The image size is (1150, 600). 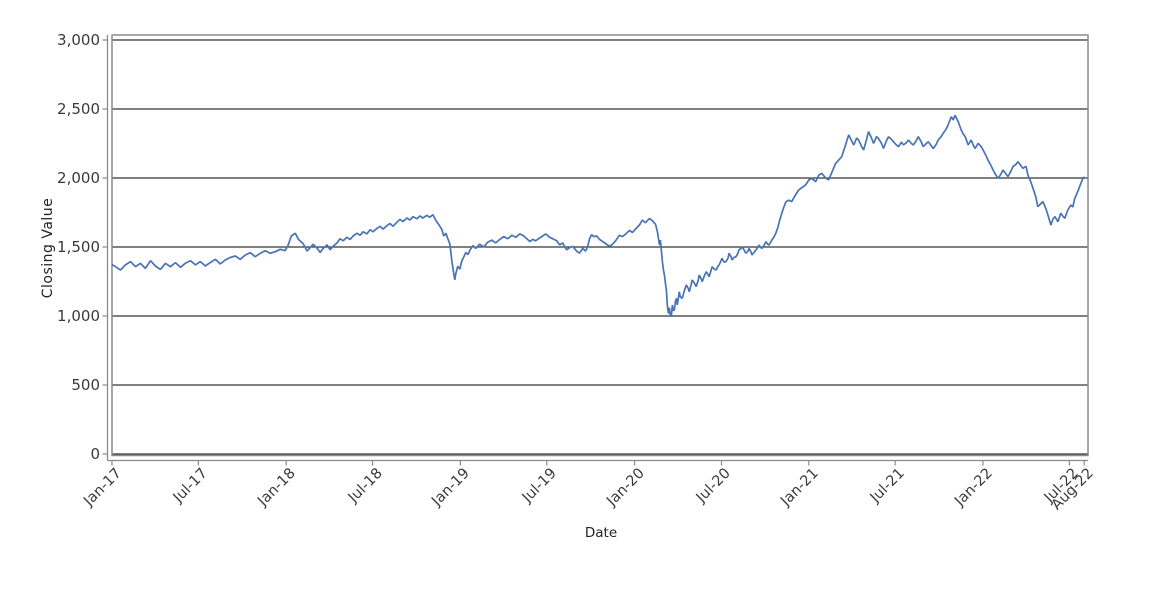 I want to click on y-tick-label-500: 500, so click(x=85, y=385).